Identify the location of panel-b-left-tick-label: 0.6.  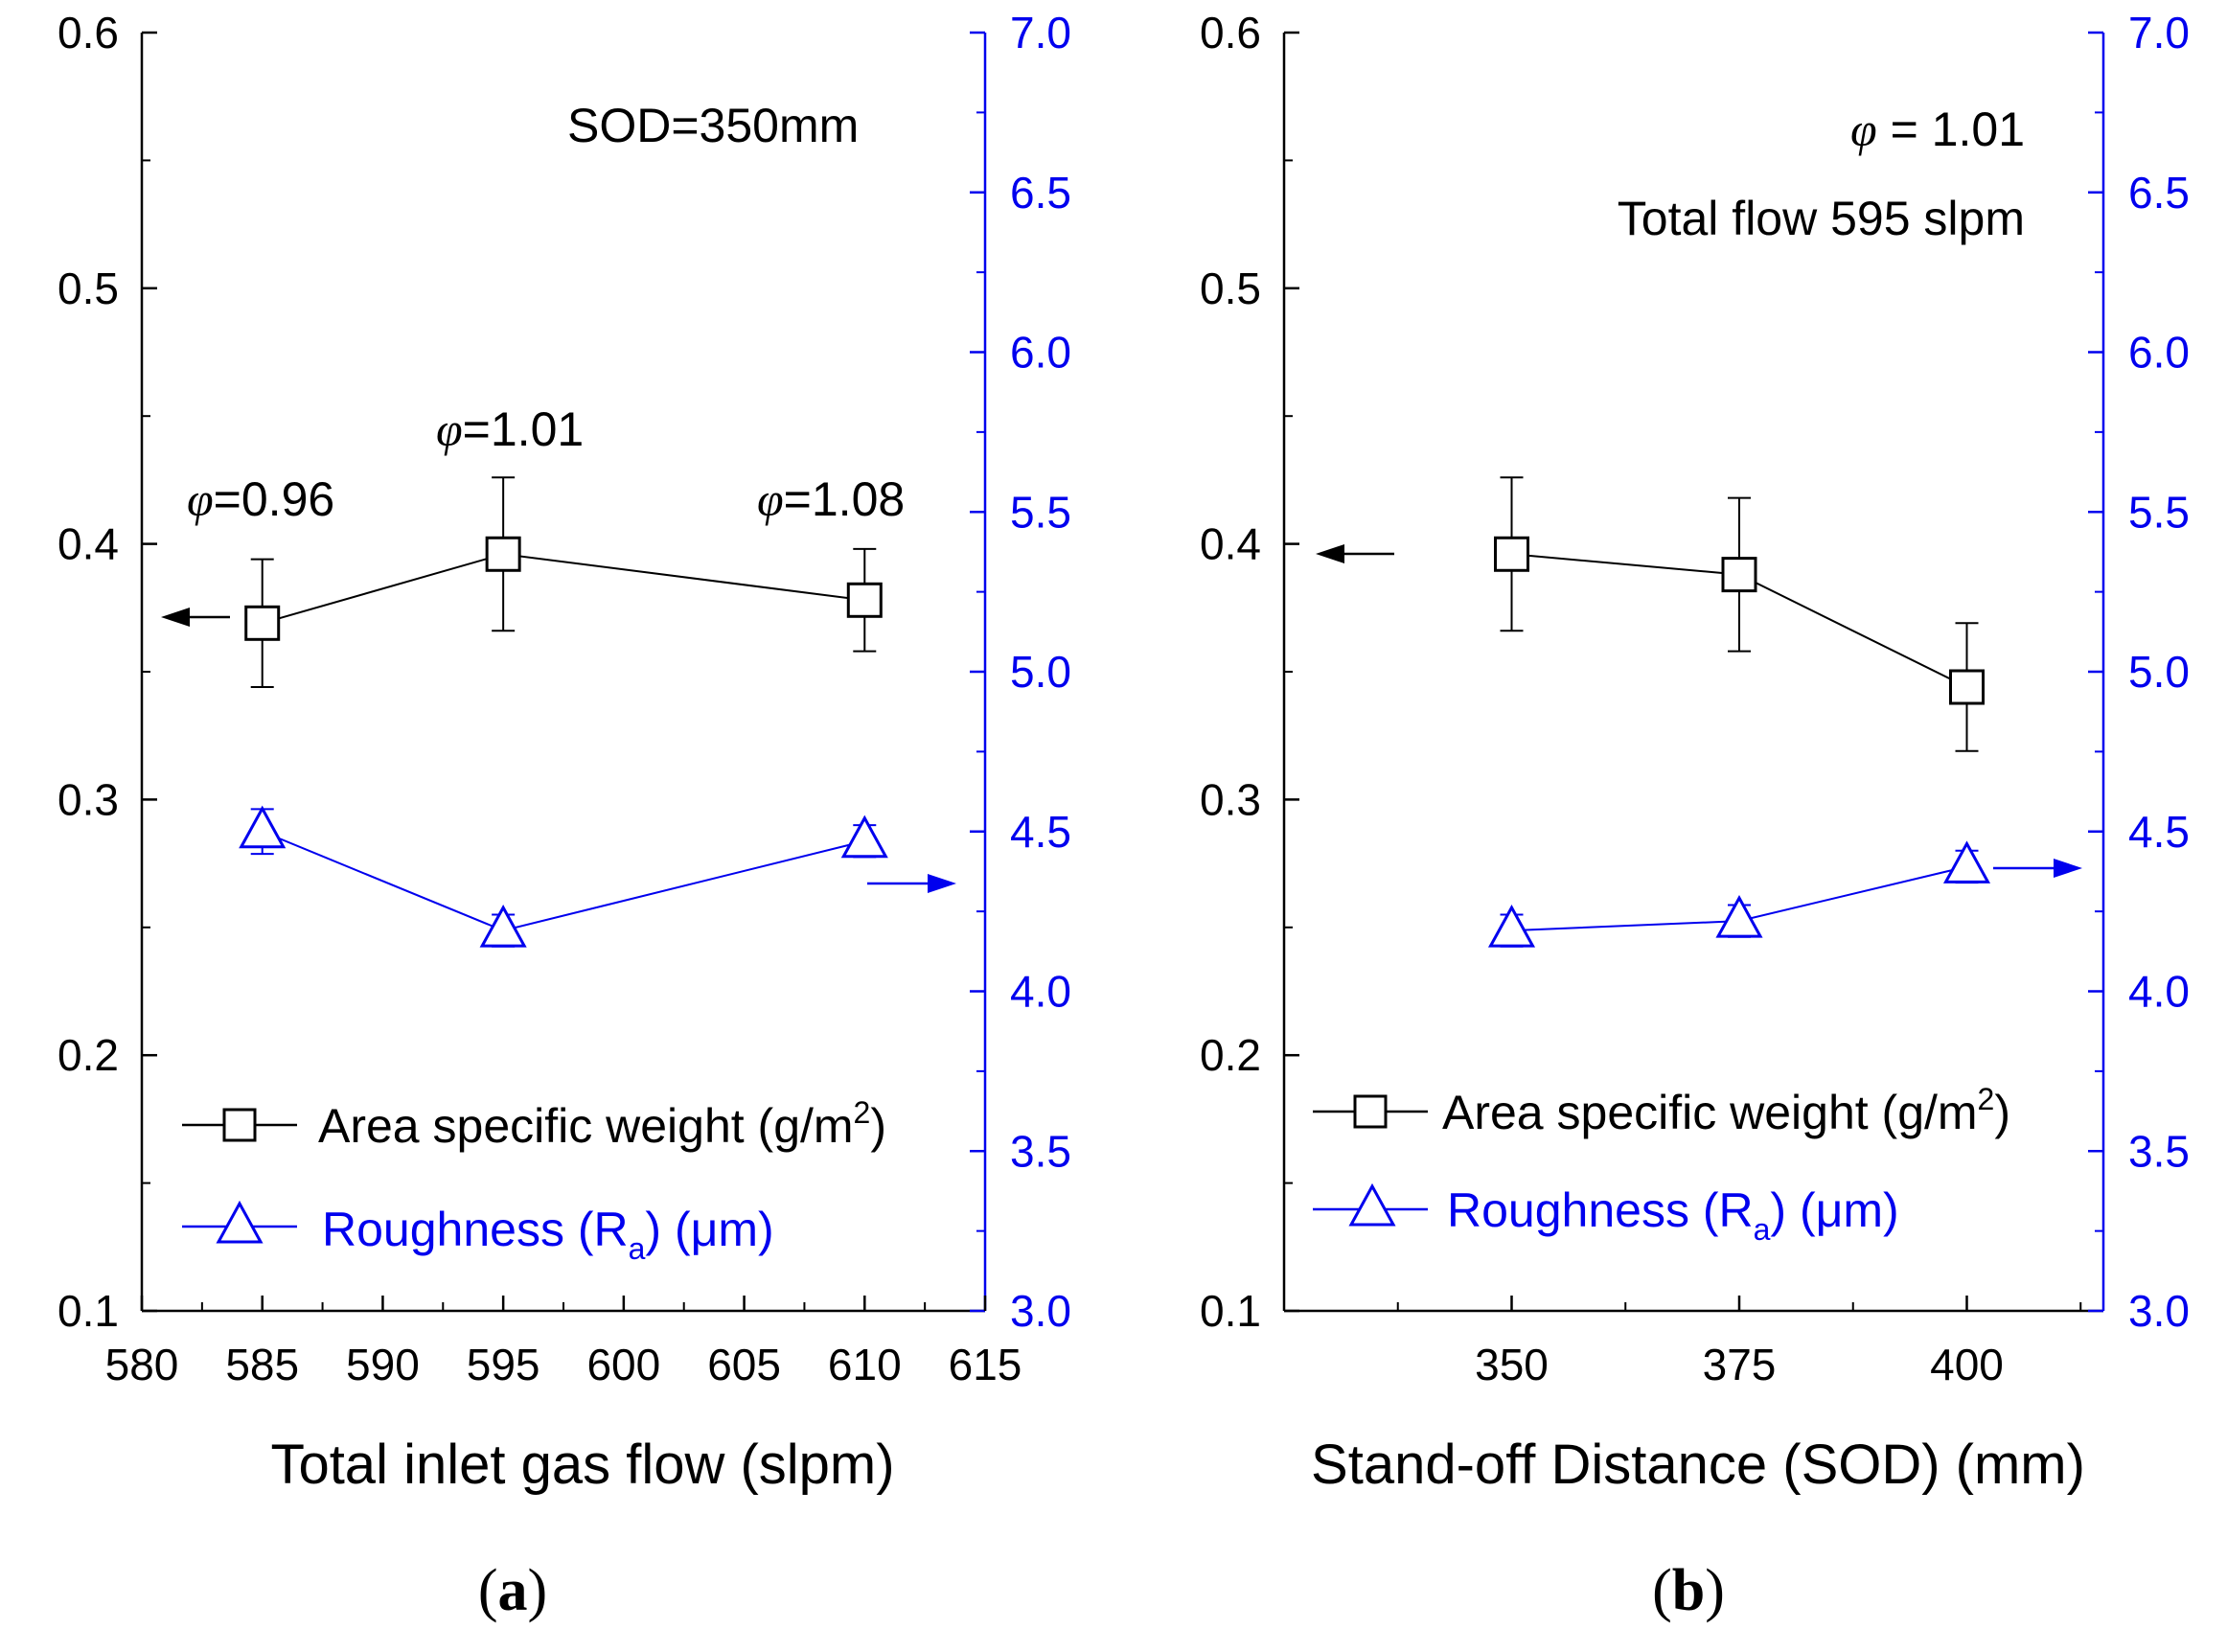
(1230, 32).